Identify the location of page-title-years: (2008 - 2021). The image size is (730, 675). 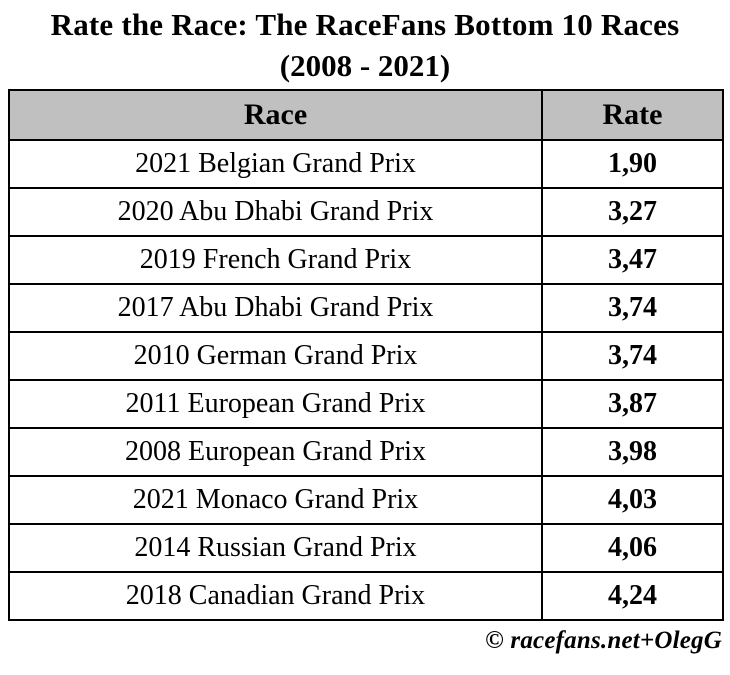
(365, 65).